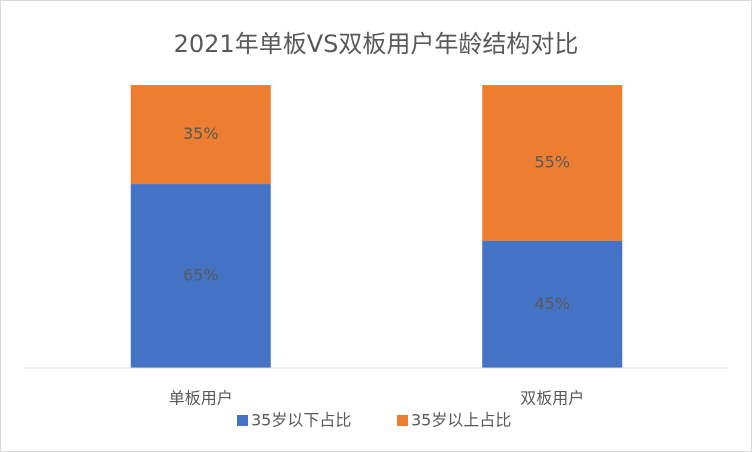 Image resolution: width=752 pixels, height=452 pixels. What do you see at coordinates (376, 44) in the screenshot?
I see `chart-title: 2021年单板VS双板用户年龄结构对比` at bounding box center [376, 44].